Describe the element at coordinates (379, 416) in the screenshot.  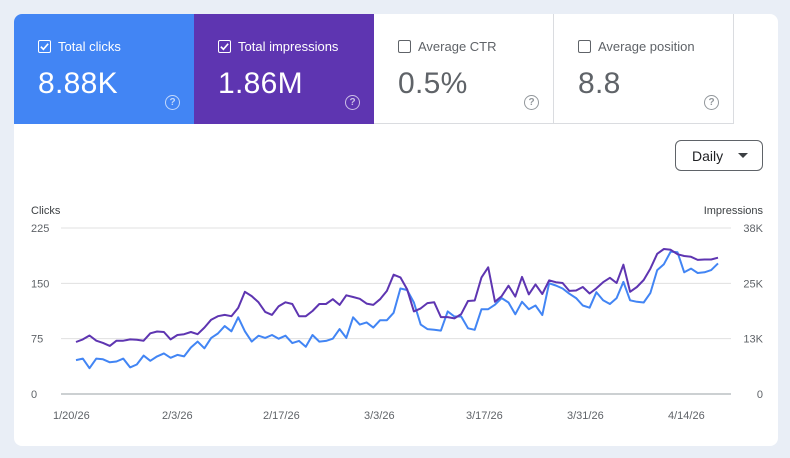
I see `x-tick-label: 3/3/26` at that location.